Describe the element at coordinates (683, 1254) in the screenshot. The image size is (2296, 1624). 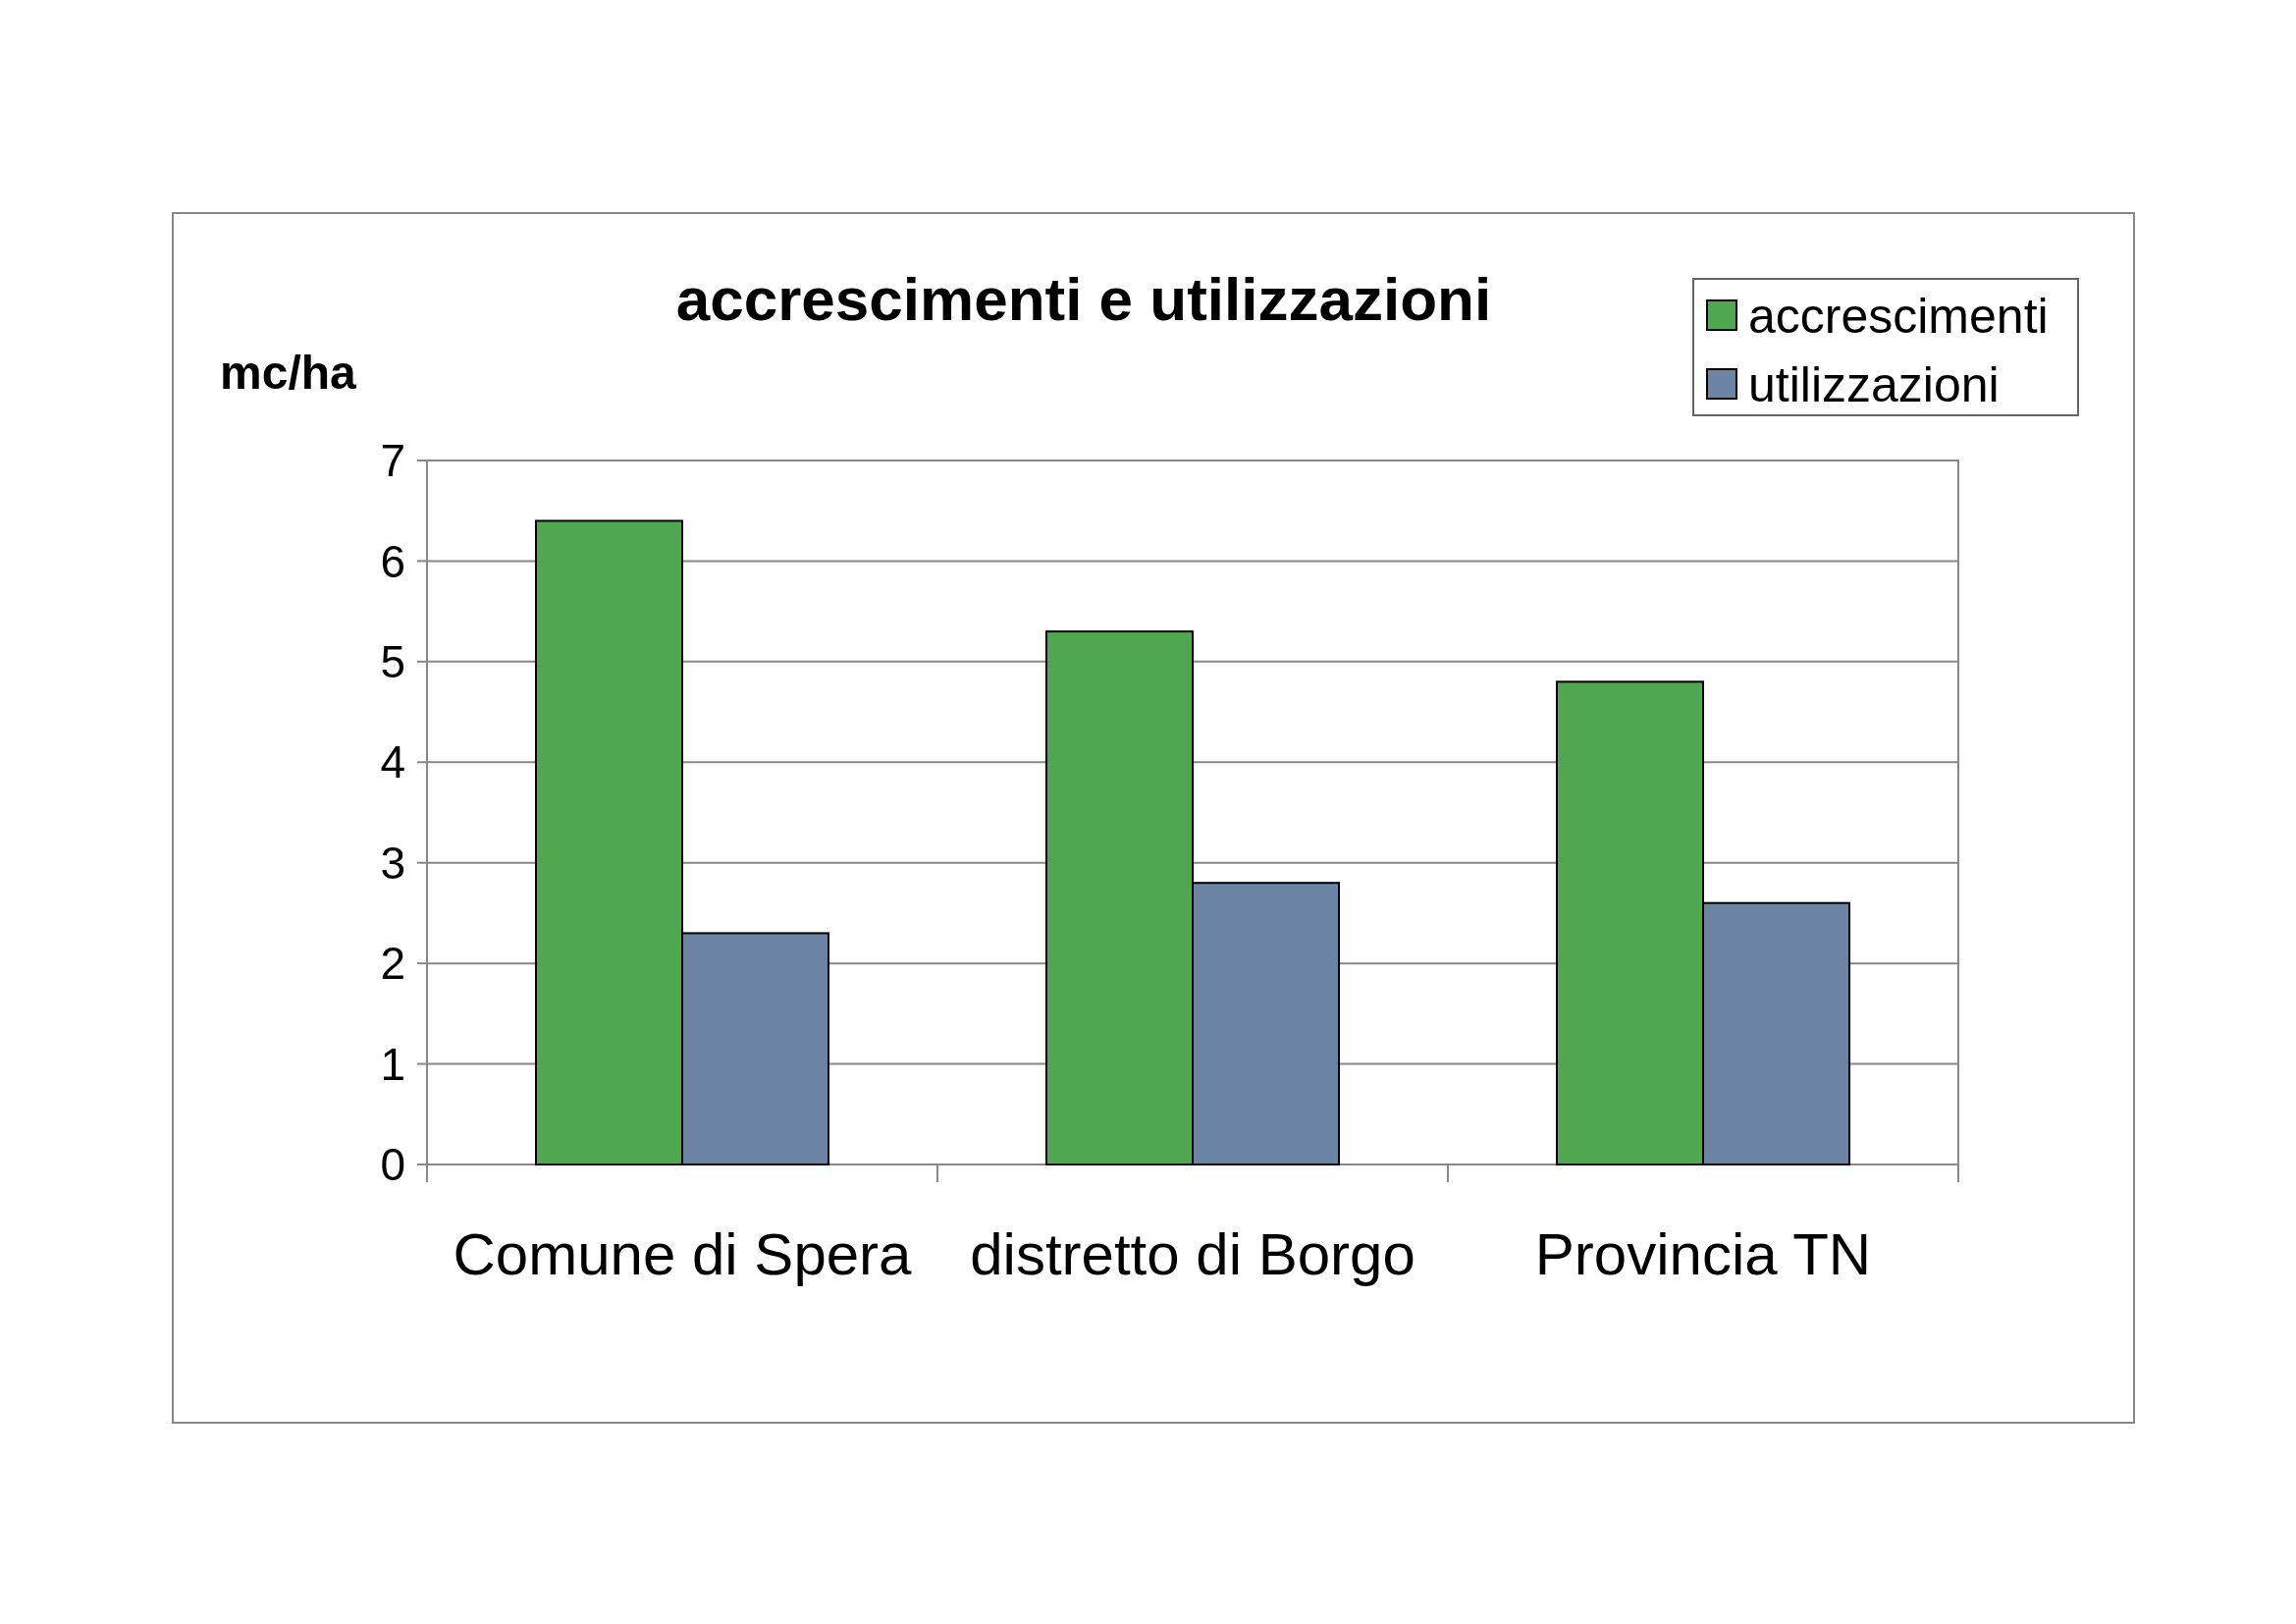
I see `x-tick-label: Comune di Spera` at that location.